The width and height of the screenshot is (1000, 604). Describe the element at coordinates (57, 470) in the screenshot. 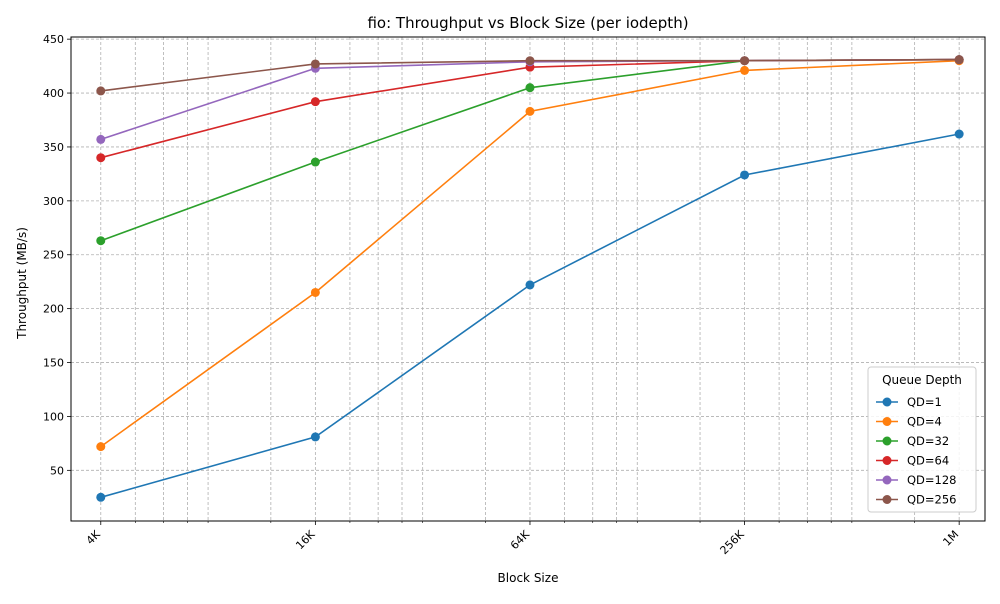

I see `y-tick-label: 50` at that location.